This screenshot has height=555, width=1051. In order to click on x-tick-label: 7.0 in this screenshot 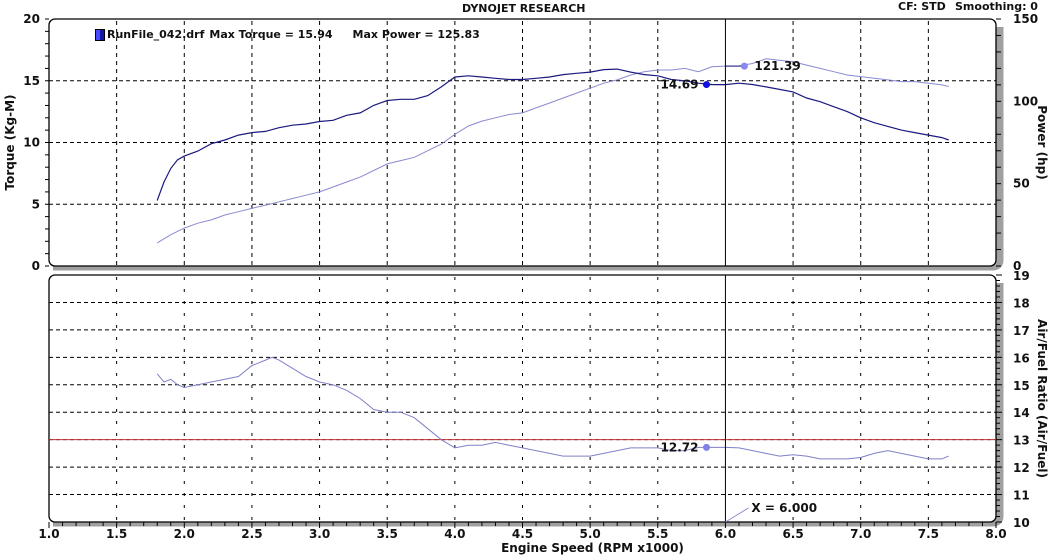, I will do `click(860, 534)`.